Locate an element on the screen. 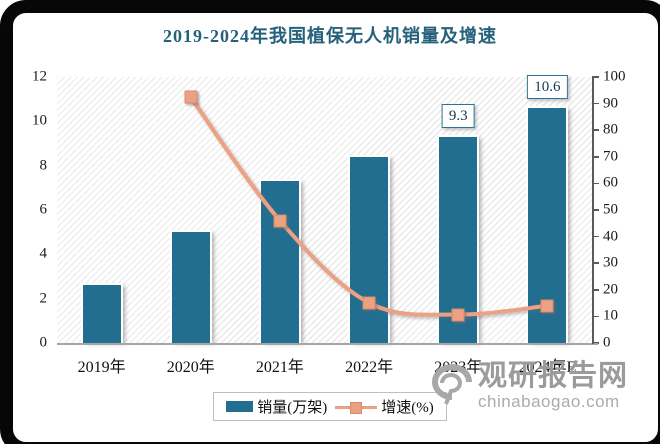 The image size is (660, 444). legend-label-sales: 销量(万架) is located at coordinates (292, 408).